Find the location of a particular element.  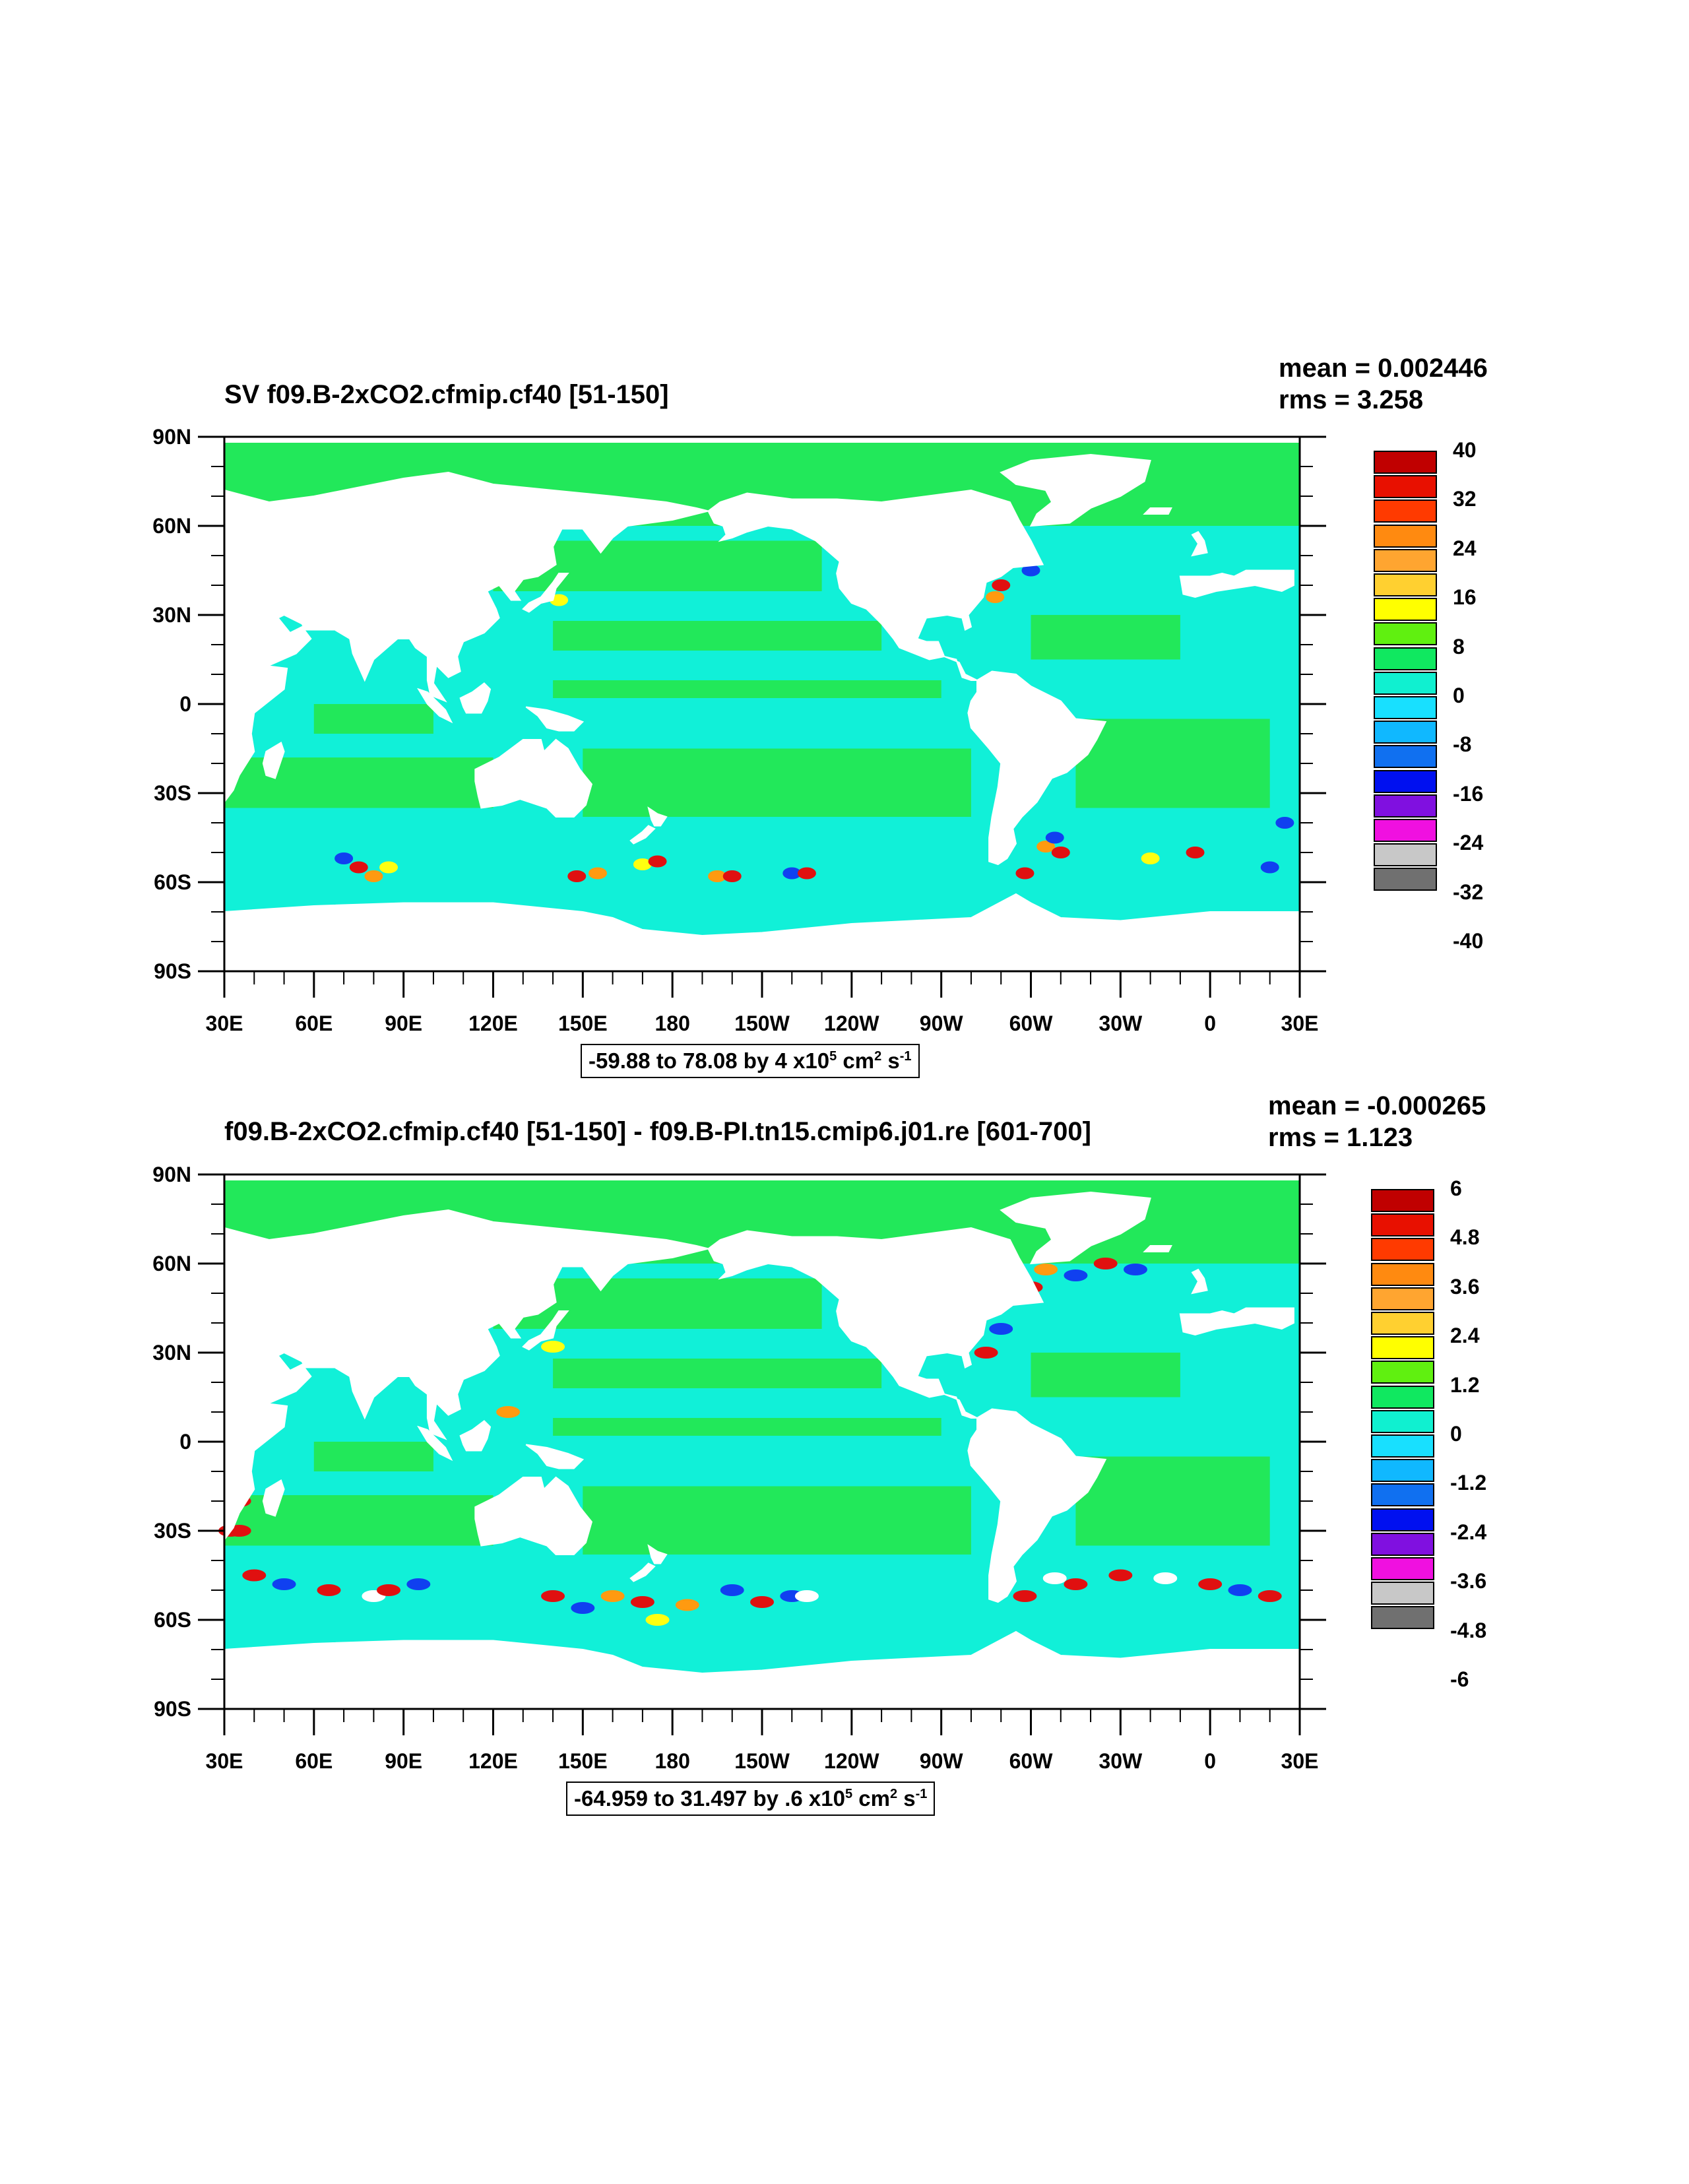

x-tick-label: 60E is located at coordinates (314, 1023).